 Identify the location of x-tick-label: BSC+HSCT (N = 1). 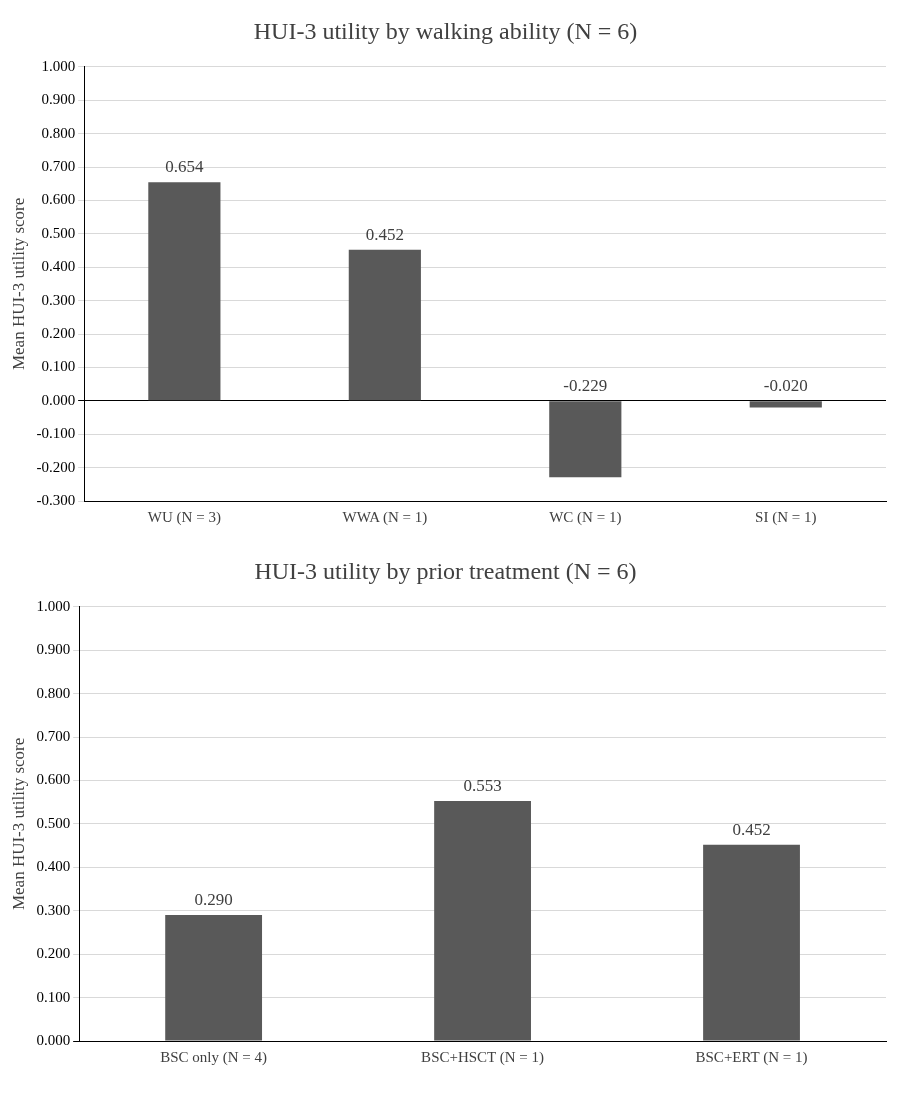
(483, 1057).